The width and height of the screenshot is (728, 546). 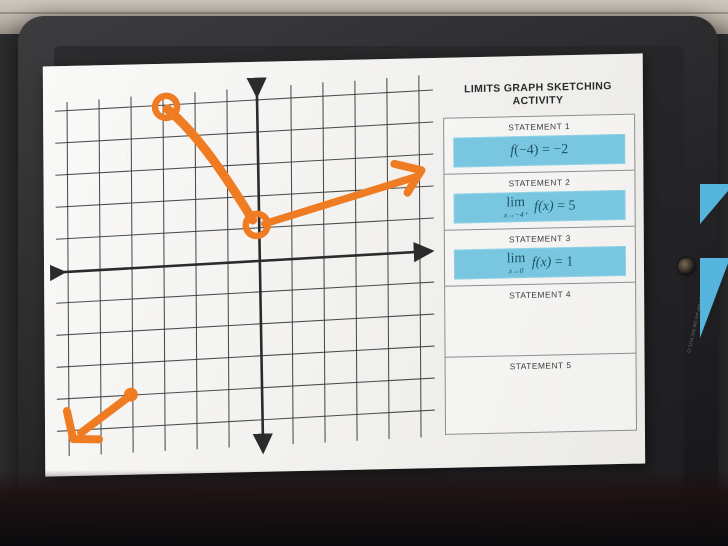 What do you see at coordinates (408, 178) in the screenshot?
I see `arrowhead-up-right-icon` at bounding box center [408, 178].